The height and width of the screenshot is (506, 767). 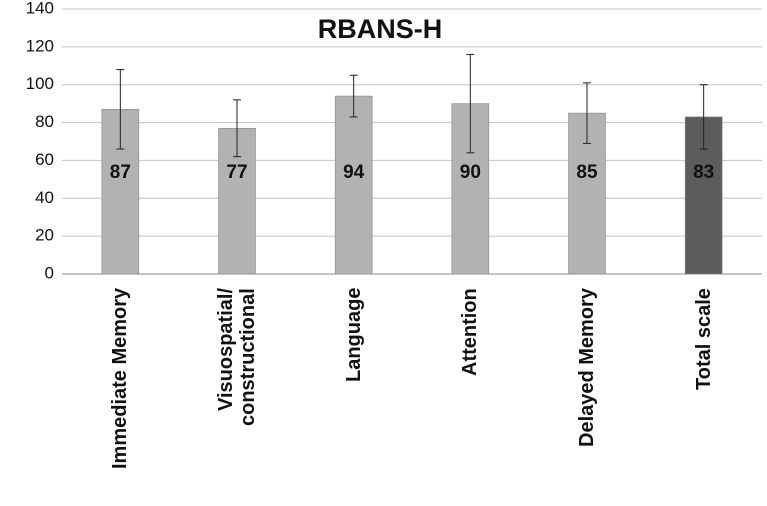 What do you see at coordinates (44, 159) in the screenshot?
I see `y-tick-label: 60` at bounding box center [44, 159].